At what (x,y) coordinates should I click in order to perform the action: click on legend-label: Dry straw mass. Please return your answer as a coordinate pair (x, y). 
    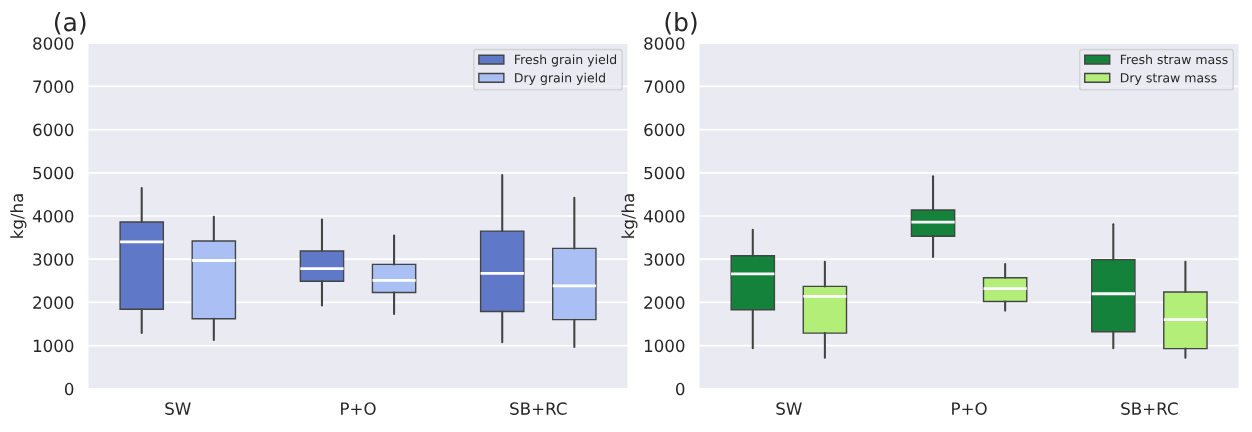
    Looking at the image, I should click on (1168, 79).